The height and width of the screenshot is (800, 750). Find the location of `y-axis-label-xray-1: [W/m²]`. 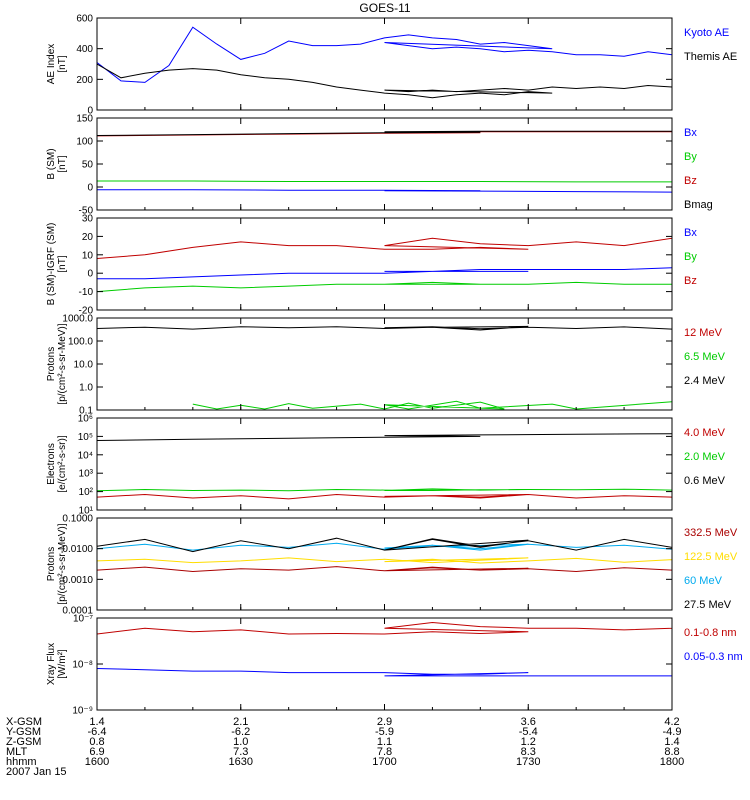

y-axis-label-xray-1: [W/m²] is located at coordinates (62, 664).